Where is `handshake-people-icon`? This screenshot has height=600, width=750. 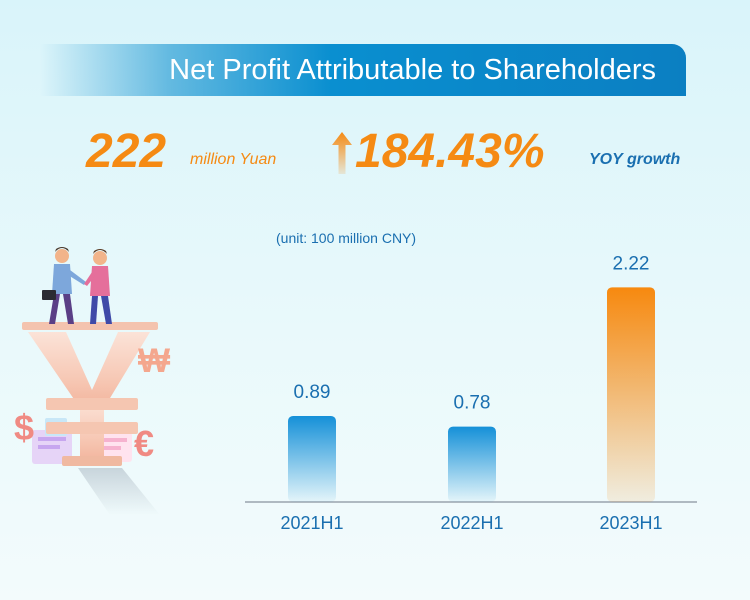
handshake-people-icon is located at coordinates (77, 285).